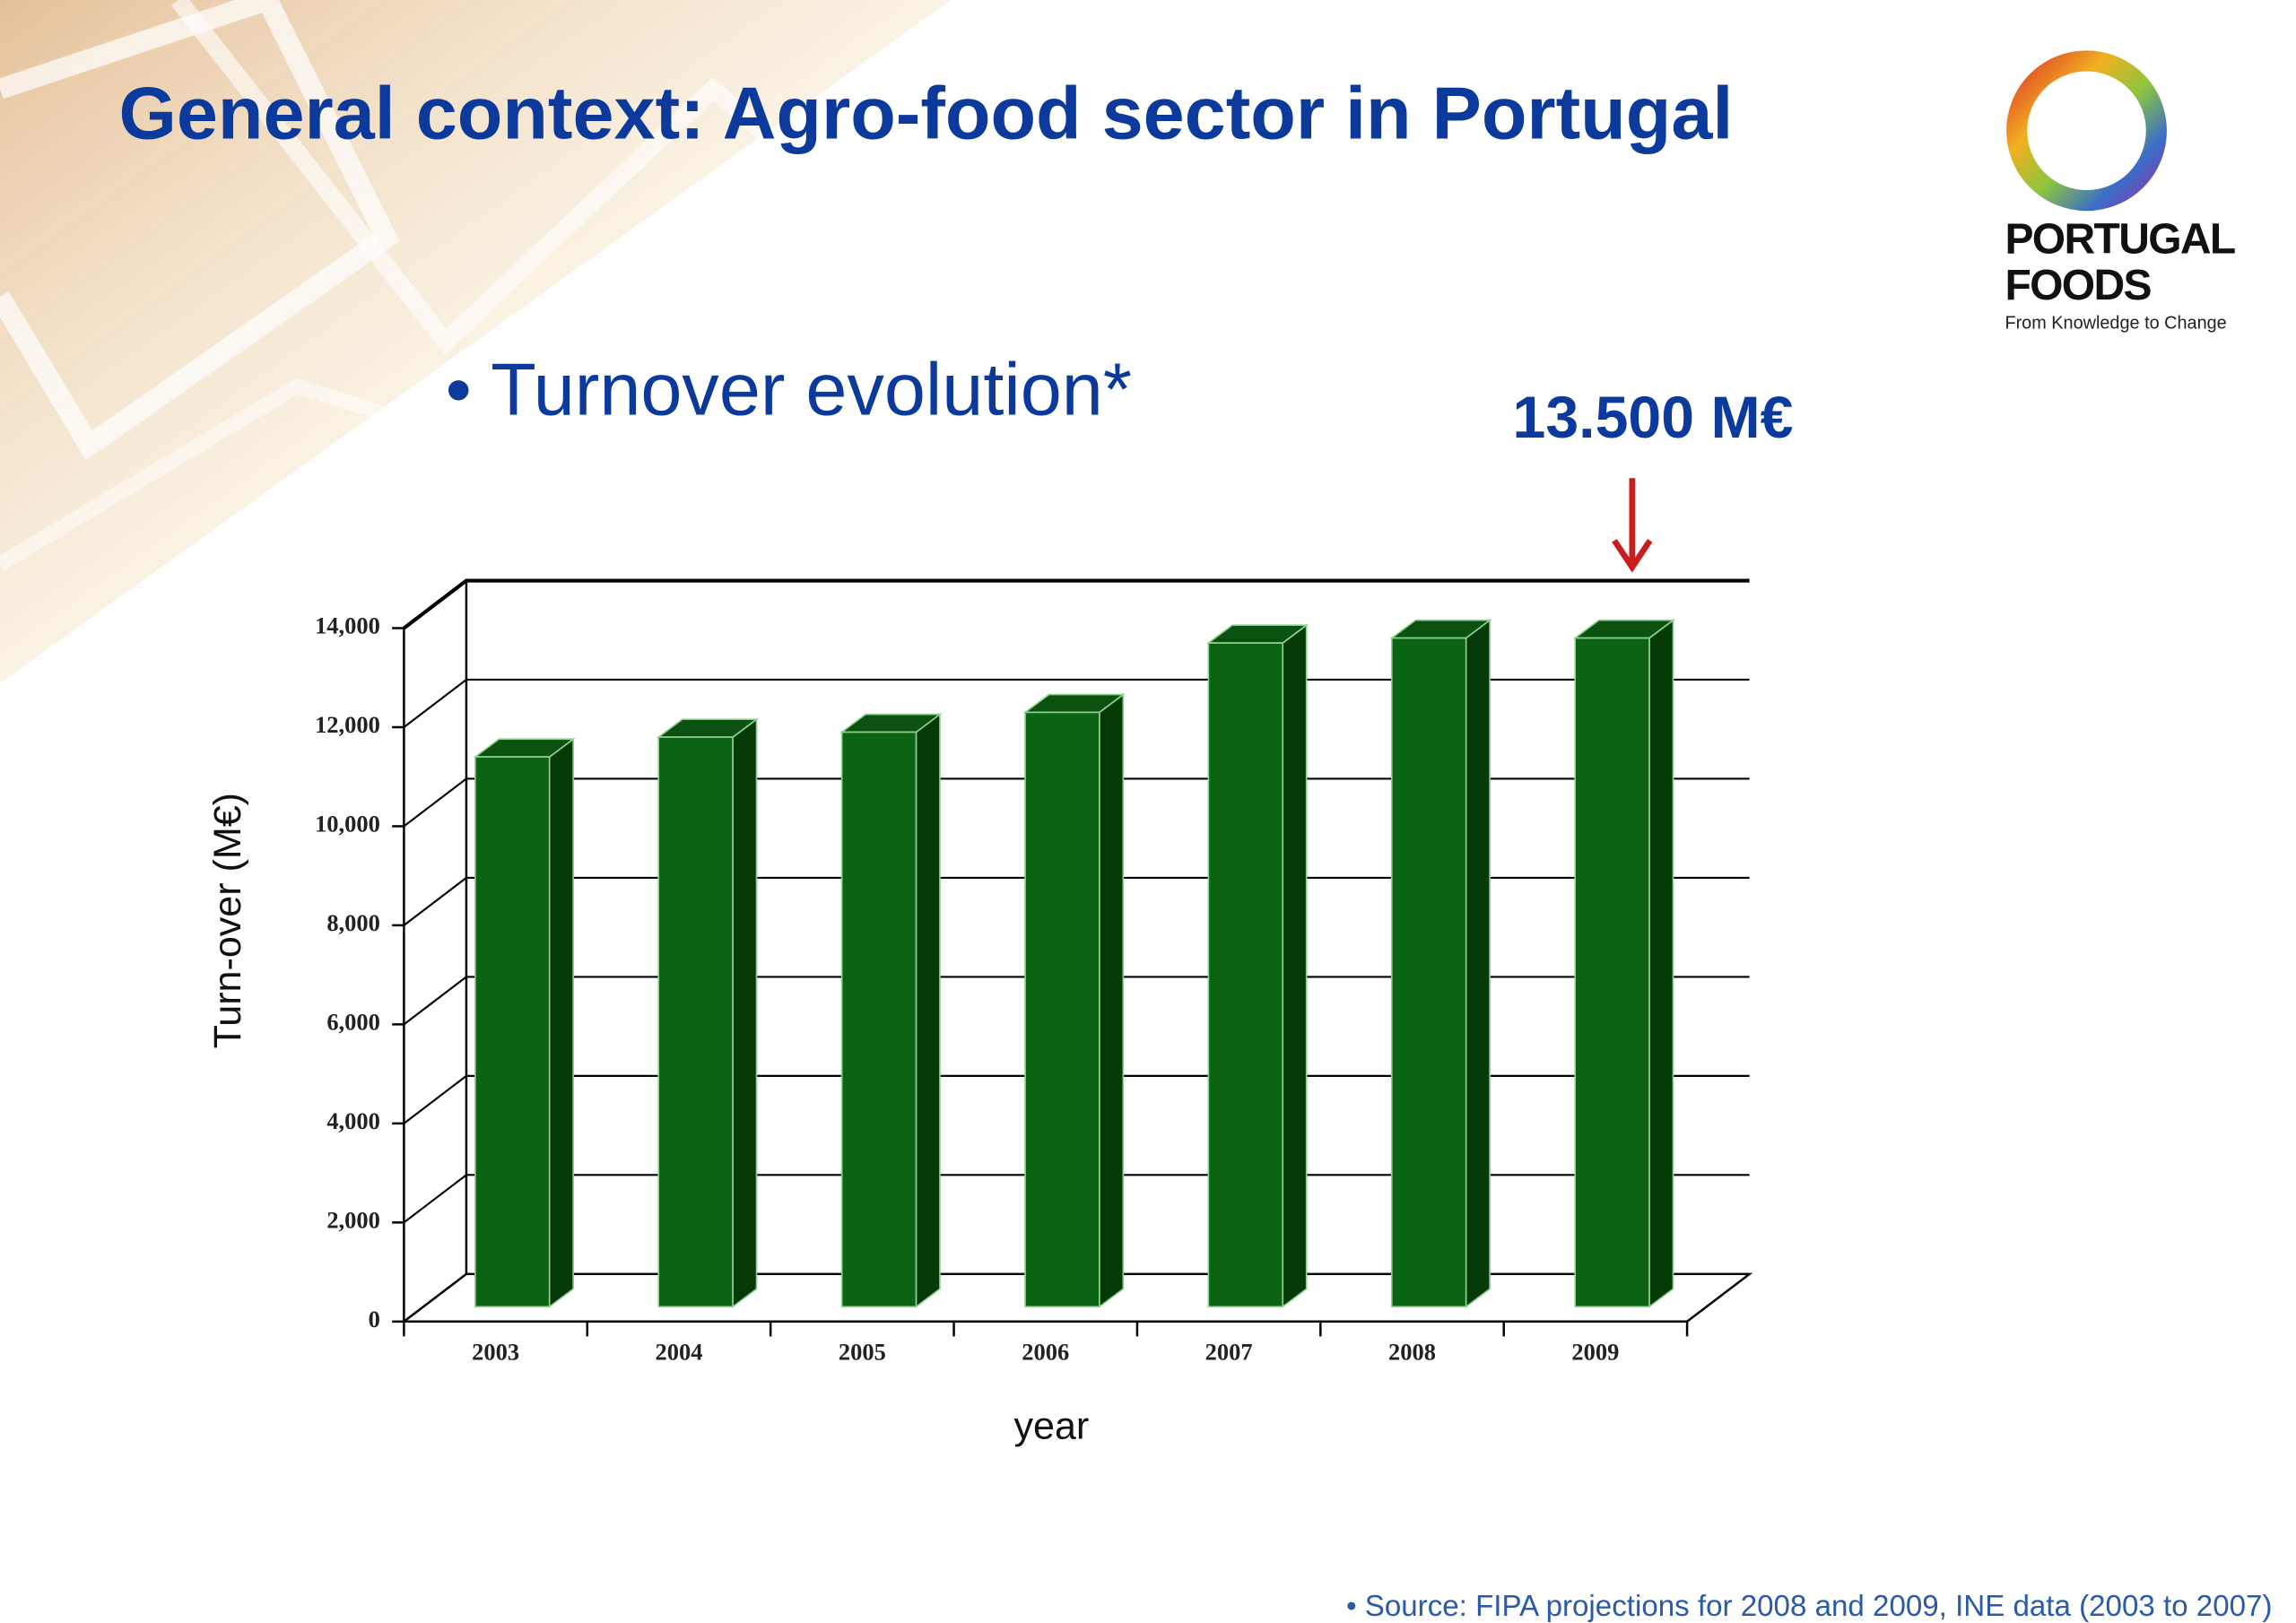 The image size is (2296, 1623). What do you see at coordinates (374, 1319) in the screenshot?
I see `y-tick-label: 0` at bounding box center [374, 1319].